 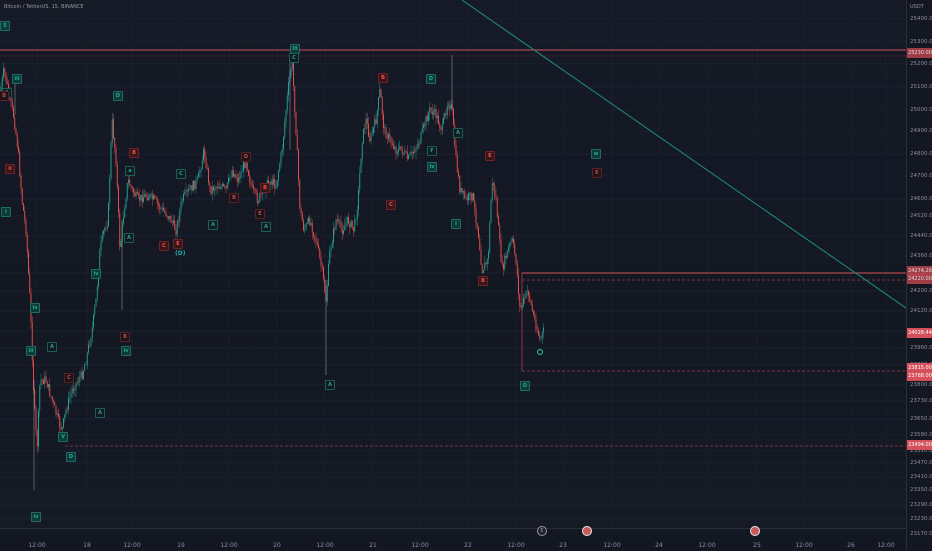 What do you see at coordinates (921, 42) in the screenshot?
I see `price-tick-label: 25300.00` at bounding box center [921, 42].